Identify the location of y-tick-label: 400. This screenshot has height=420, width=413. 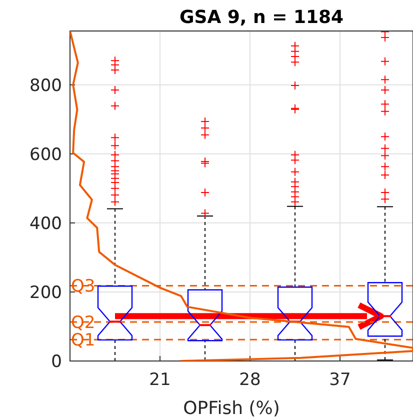
(46, 224).